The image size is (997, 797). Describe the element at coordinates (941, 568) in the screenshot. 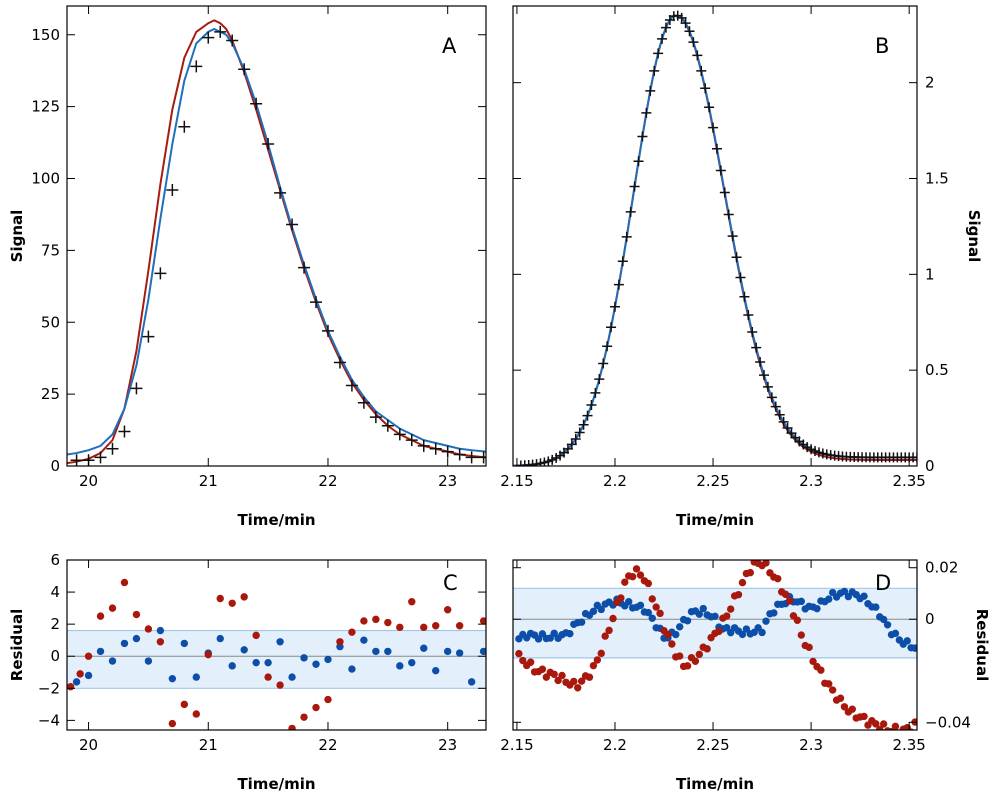

I see `panel-d-y-tick-label: 0.02` at that location.